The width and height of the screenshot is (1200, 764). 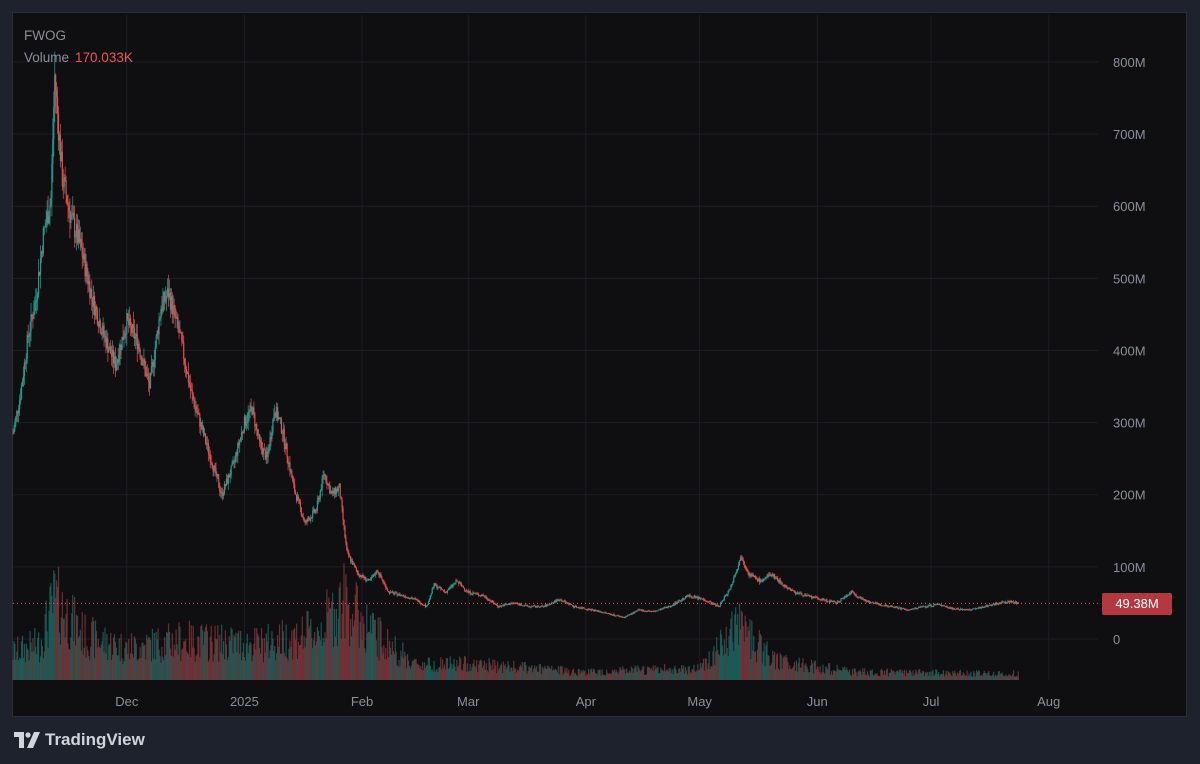 I want to click on last-price-label: 49.38M, so click(x=1137, y=604).